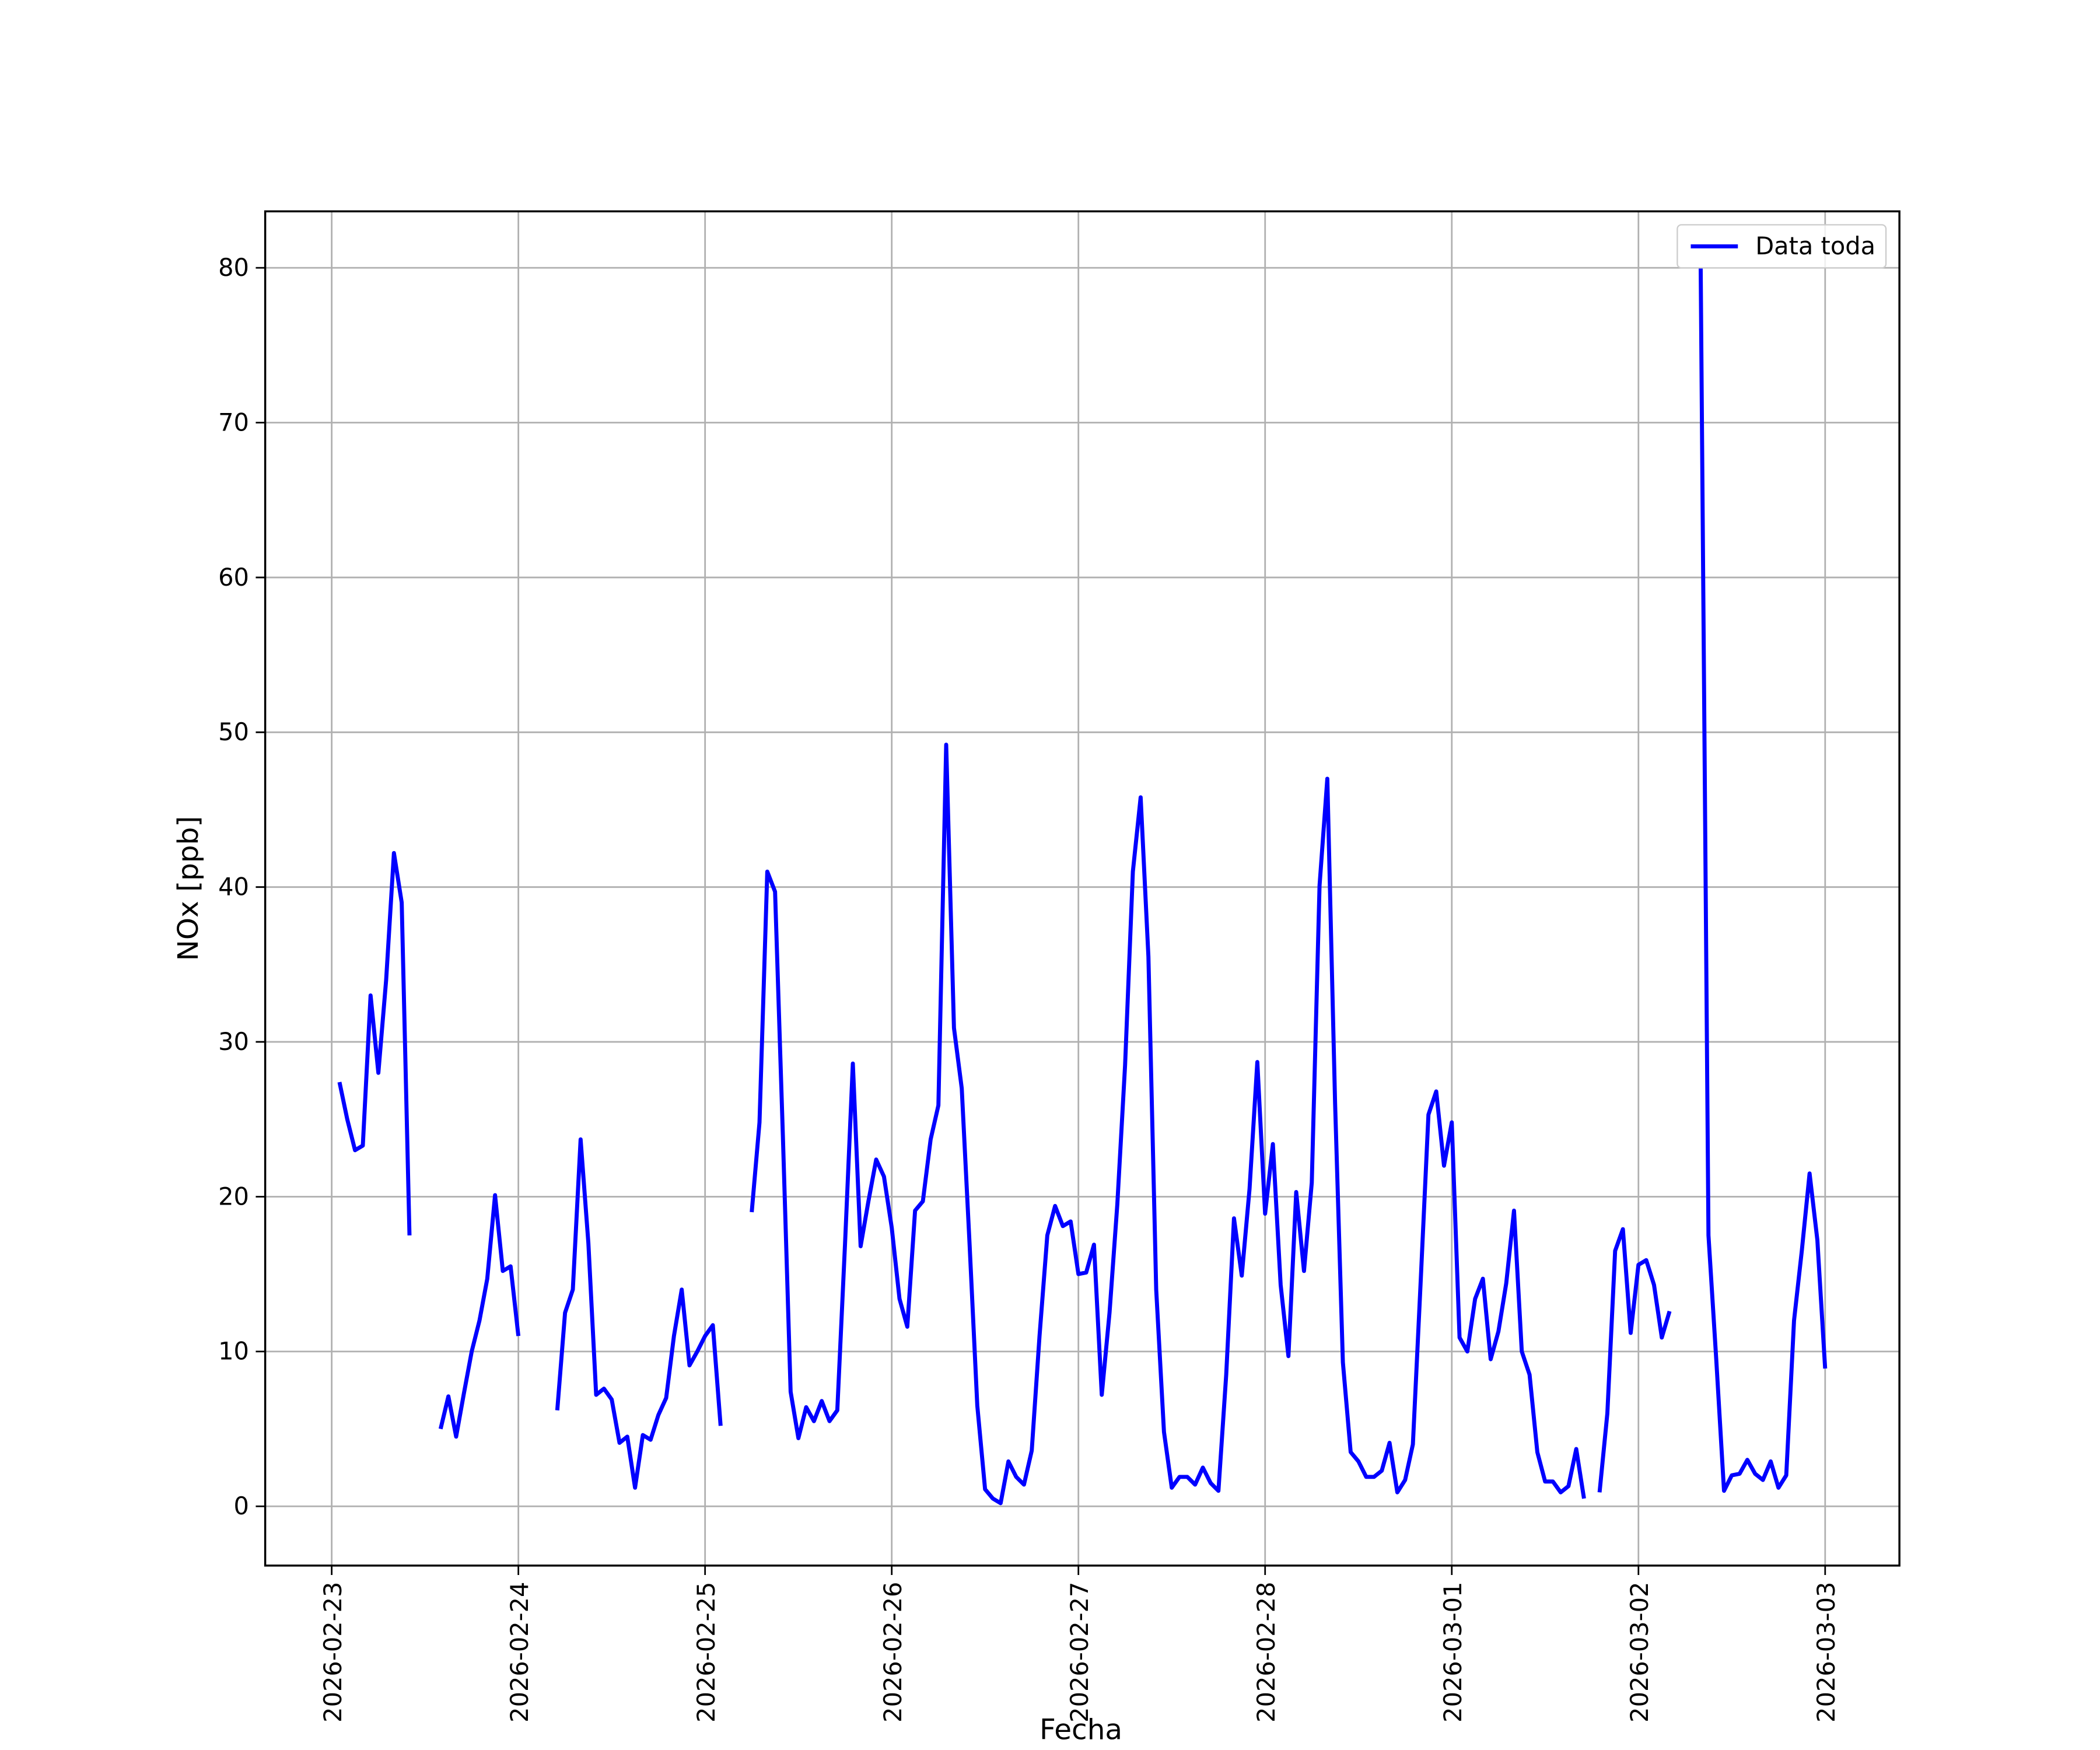  Describe the element at coordinates (1266, 1652) in the screenshot. I see `x-tick-label: 2026-02-28` at that location.